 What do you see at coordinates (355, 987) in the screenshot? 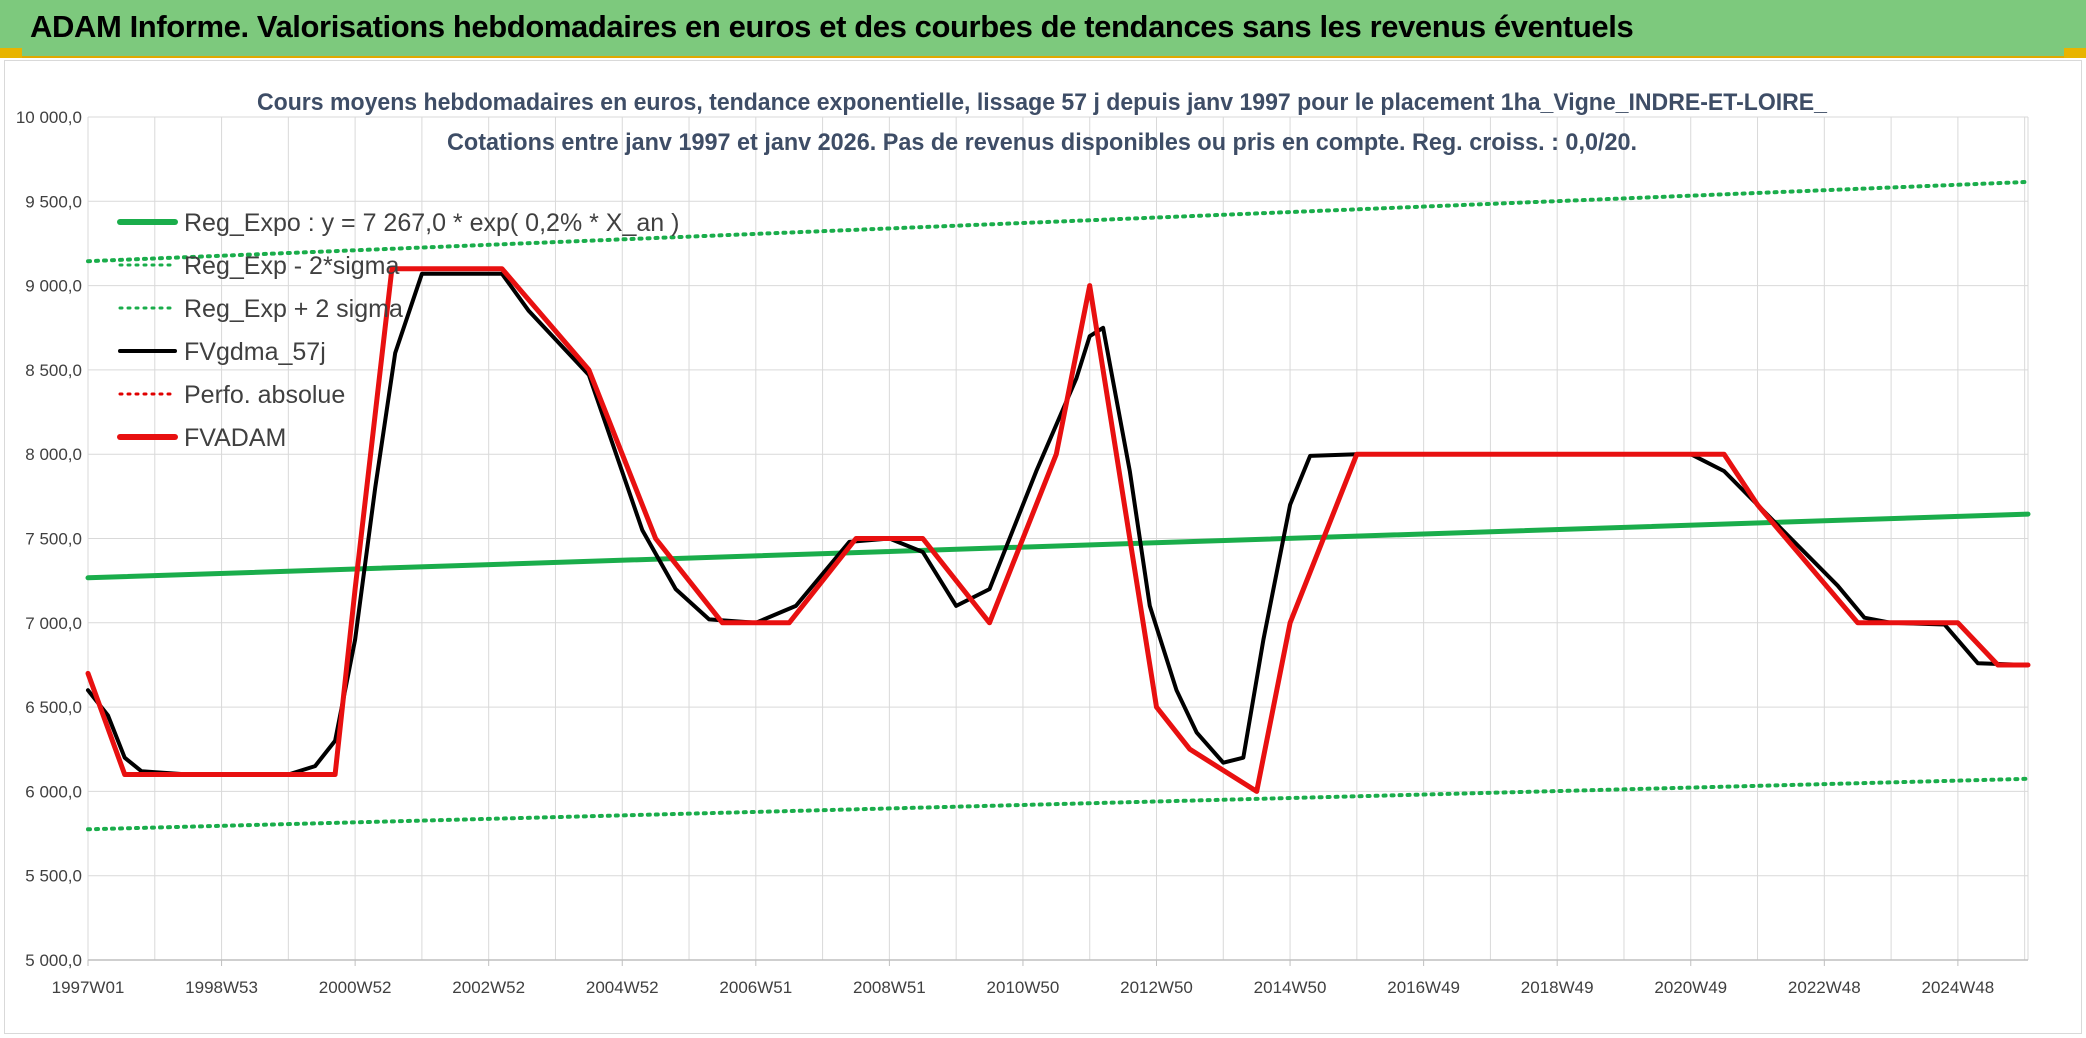
I see `x-tick-label: 2000W52` at bounding box center [355, 987].